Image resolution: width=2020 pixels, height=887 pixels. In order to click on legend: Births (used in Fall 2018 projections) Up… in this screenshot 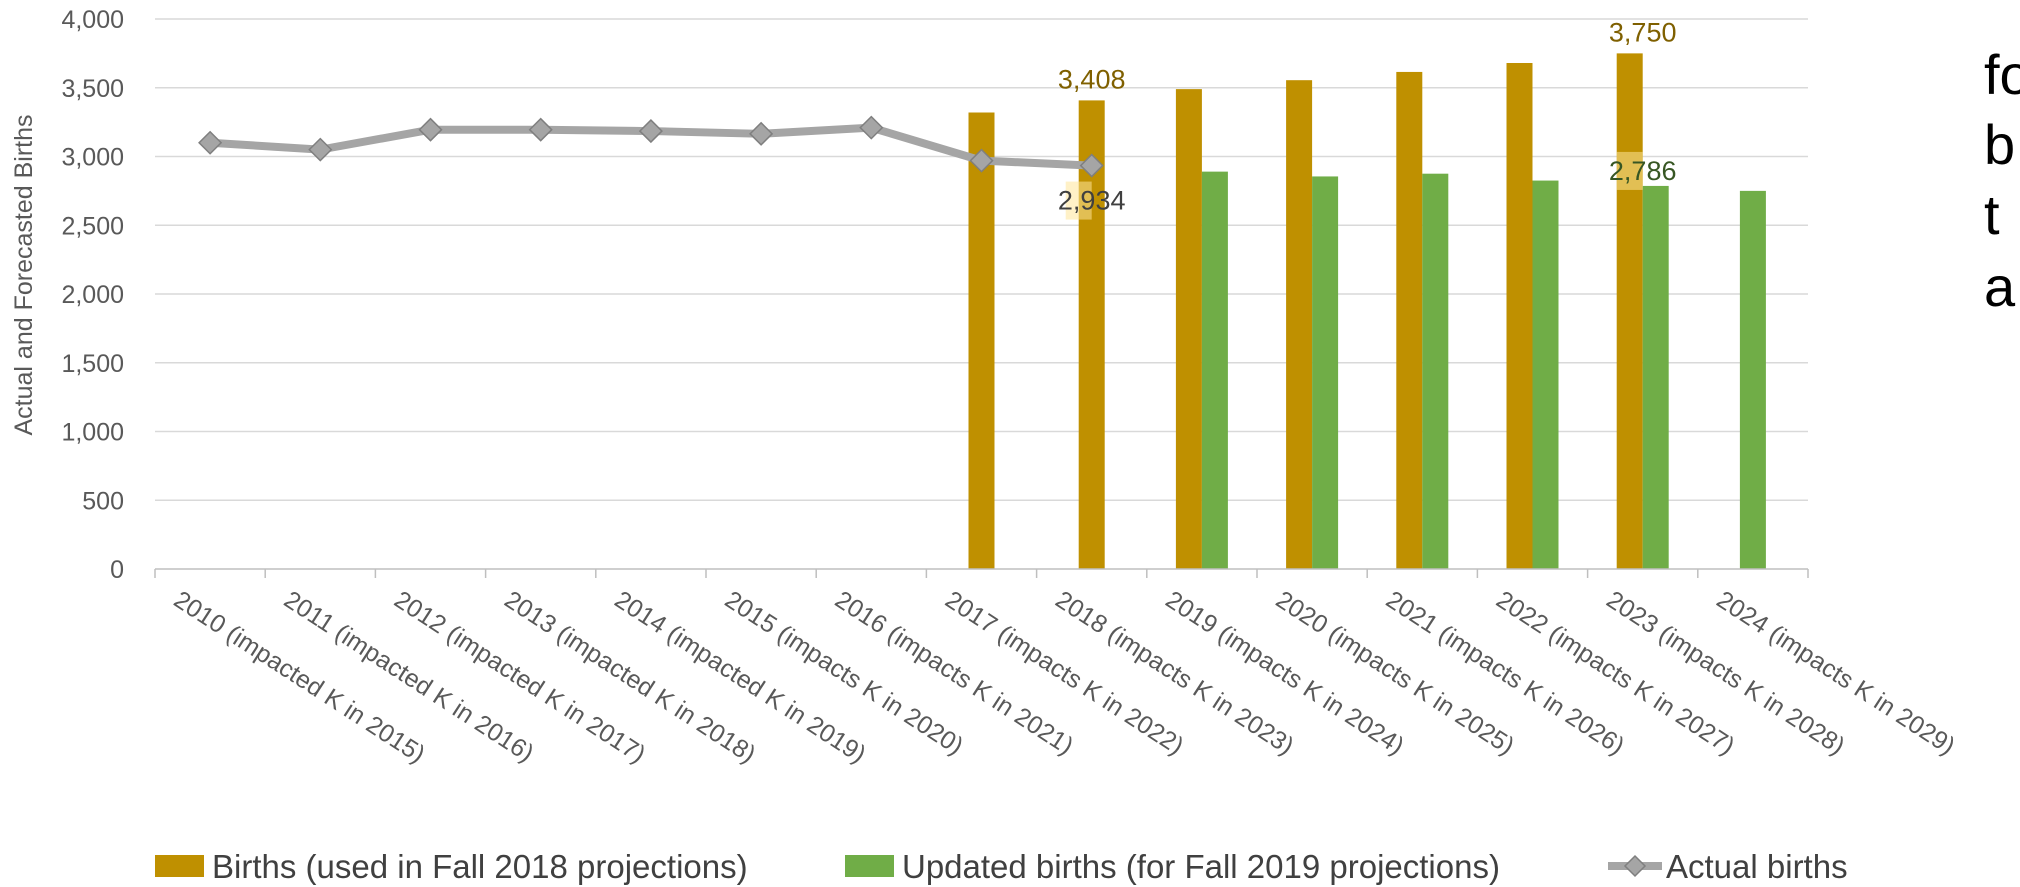, I will do `click(1001, 866)`.